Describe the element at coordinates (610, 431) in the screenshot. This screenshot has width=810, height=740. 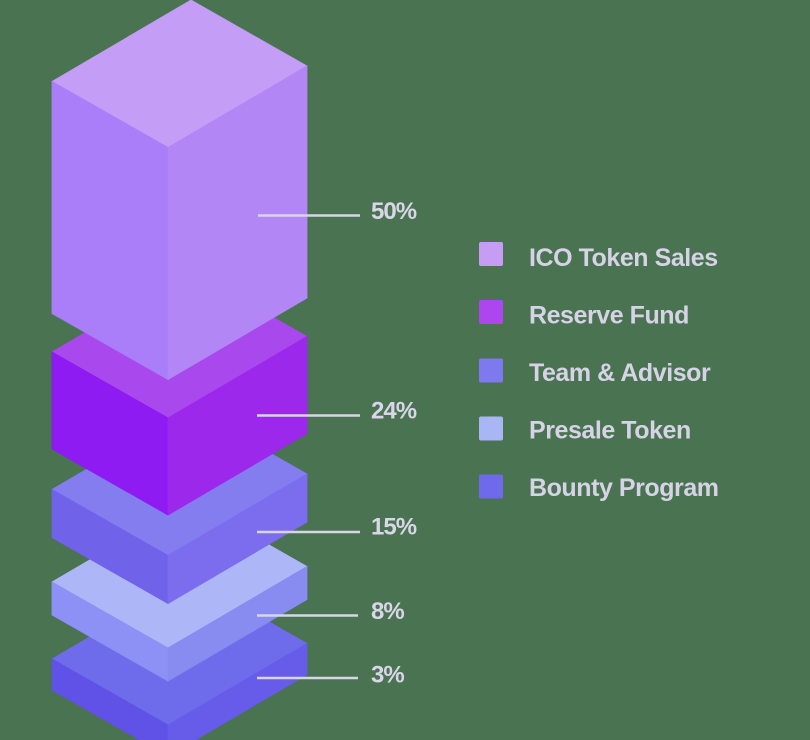
I see `svg-text: Presale Token` at that location.